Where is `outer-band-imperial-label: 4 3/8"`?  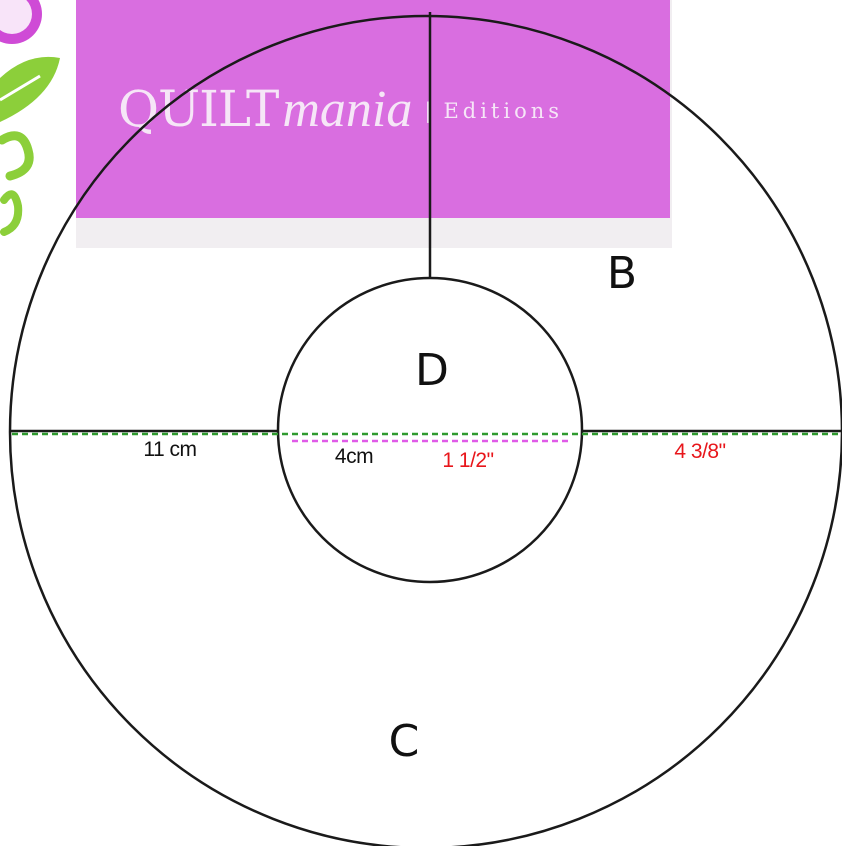 outer-band-imperial-label: 4 3/8" is located at coordinates (699, 451).